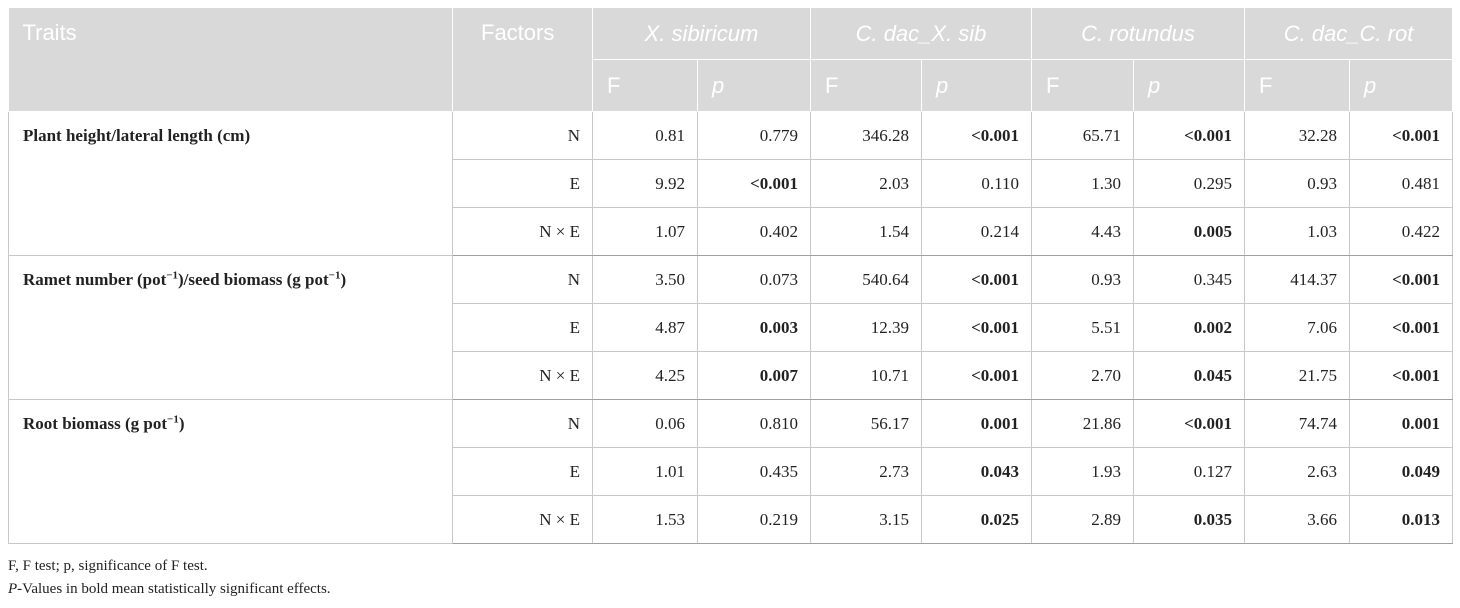  What do you see at coordinates (754, 135) in the screenshot?
I see `p-value-cell: 0.779` at bounding box center [754, 135].